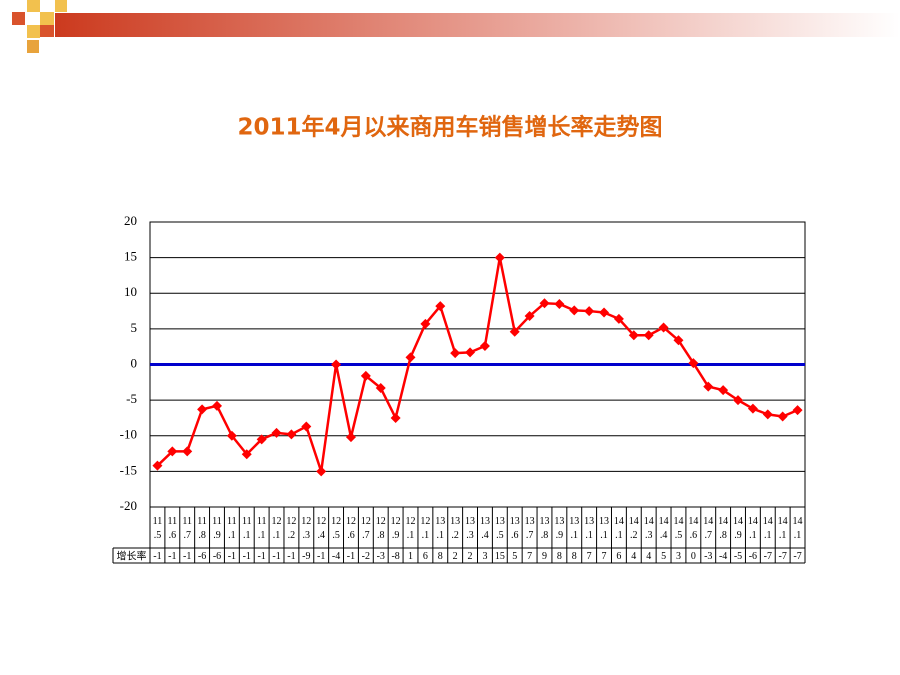  What do you see at coordinates (530, 528) in the screenshot?
I see `x-tick-label: 13.7` at bounding box center [530, 528].